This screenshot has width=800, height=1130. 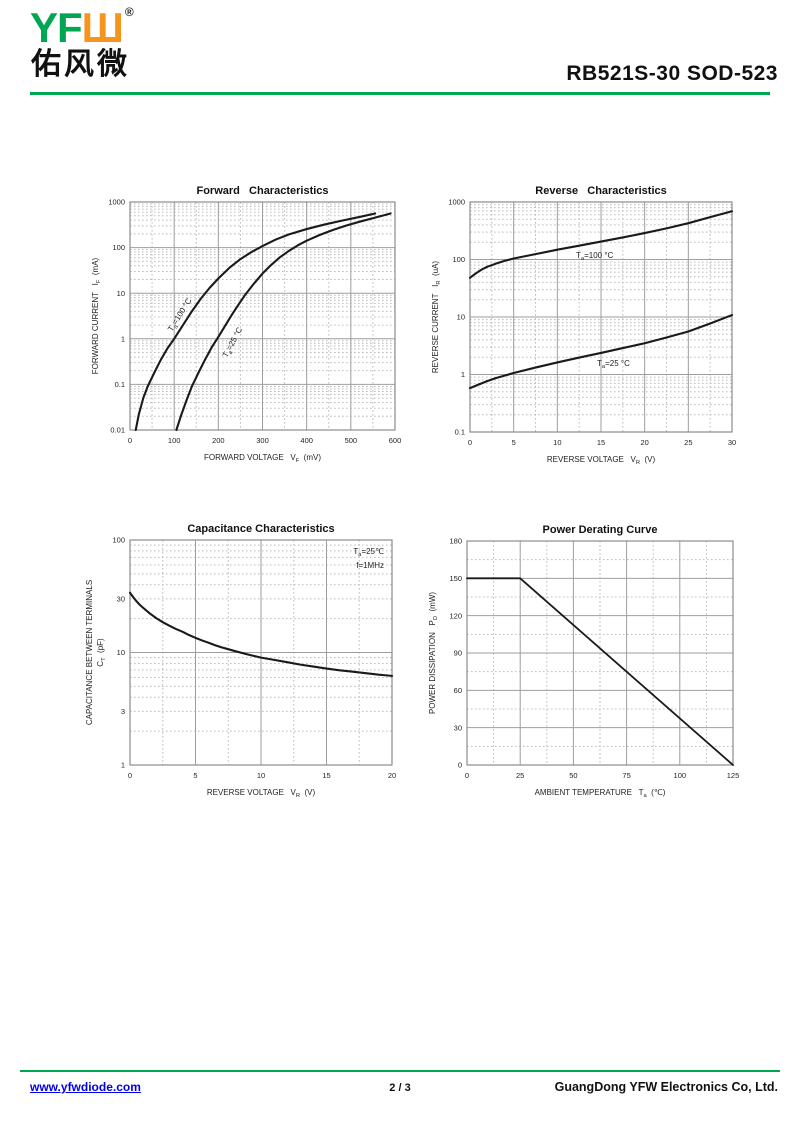 What do you see at coordinates (351, 440) in the screenshot?
I see `svg-text: 500` at bounding box center [351, 440].